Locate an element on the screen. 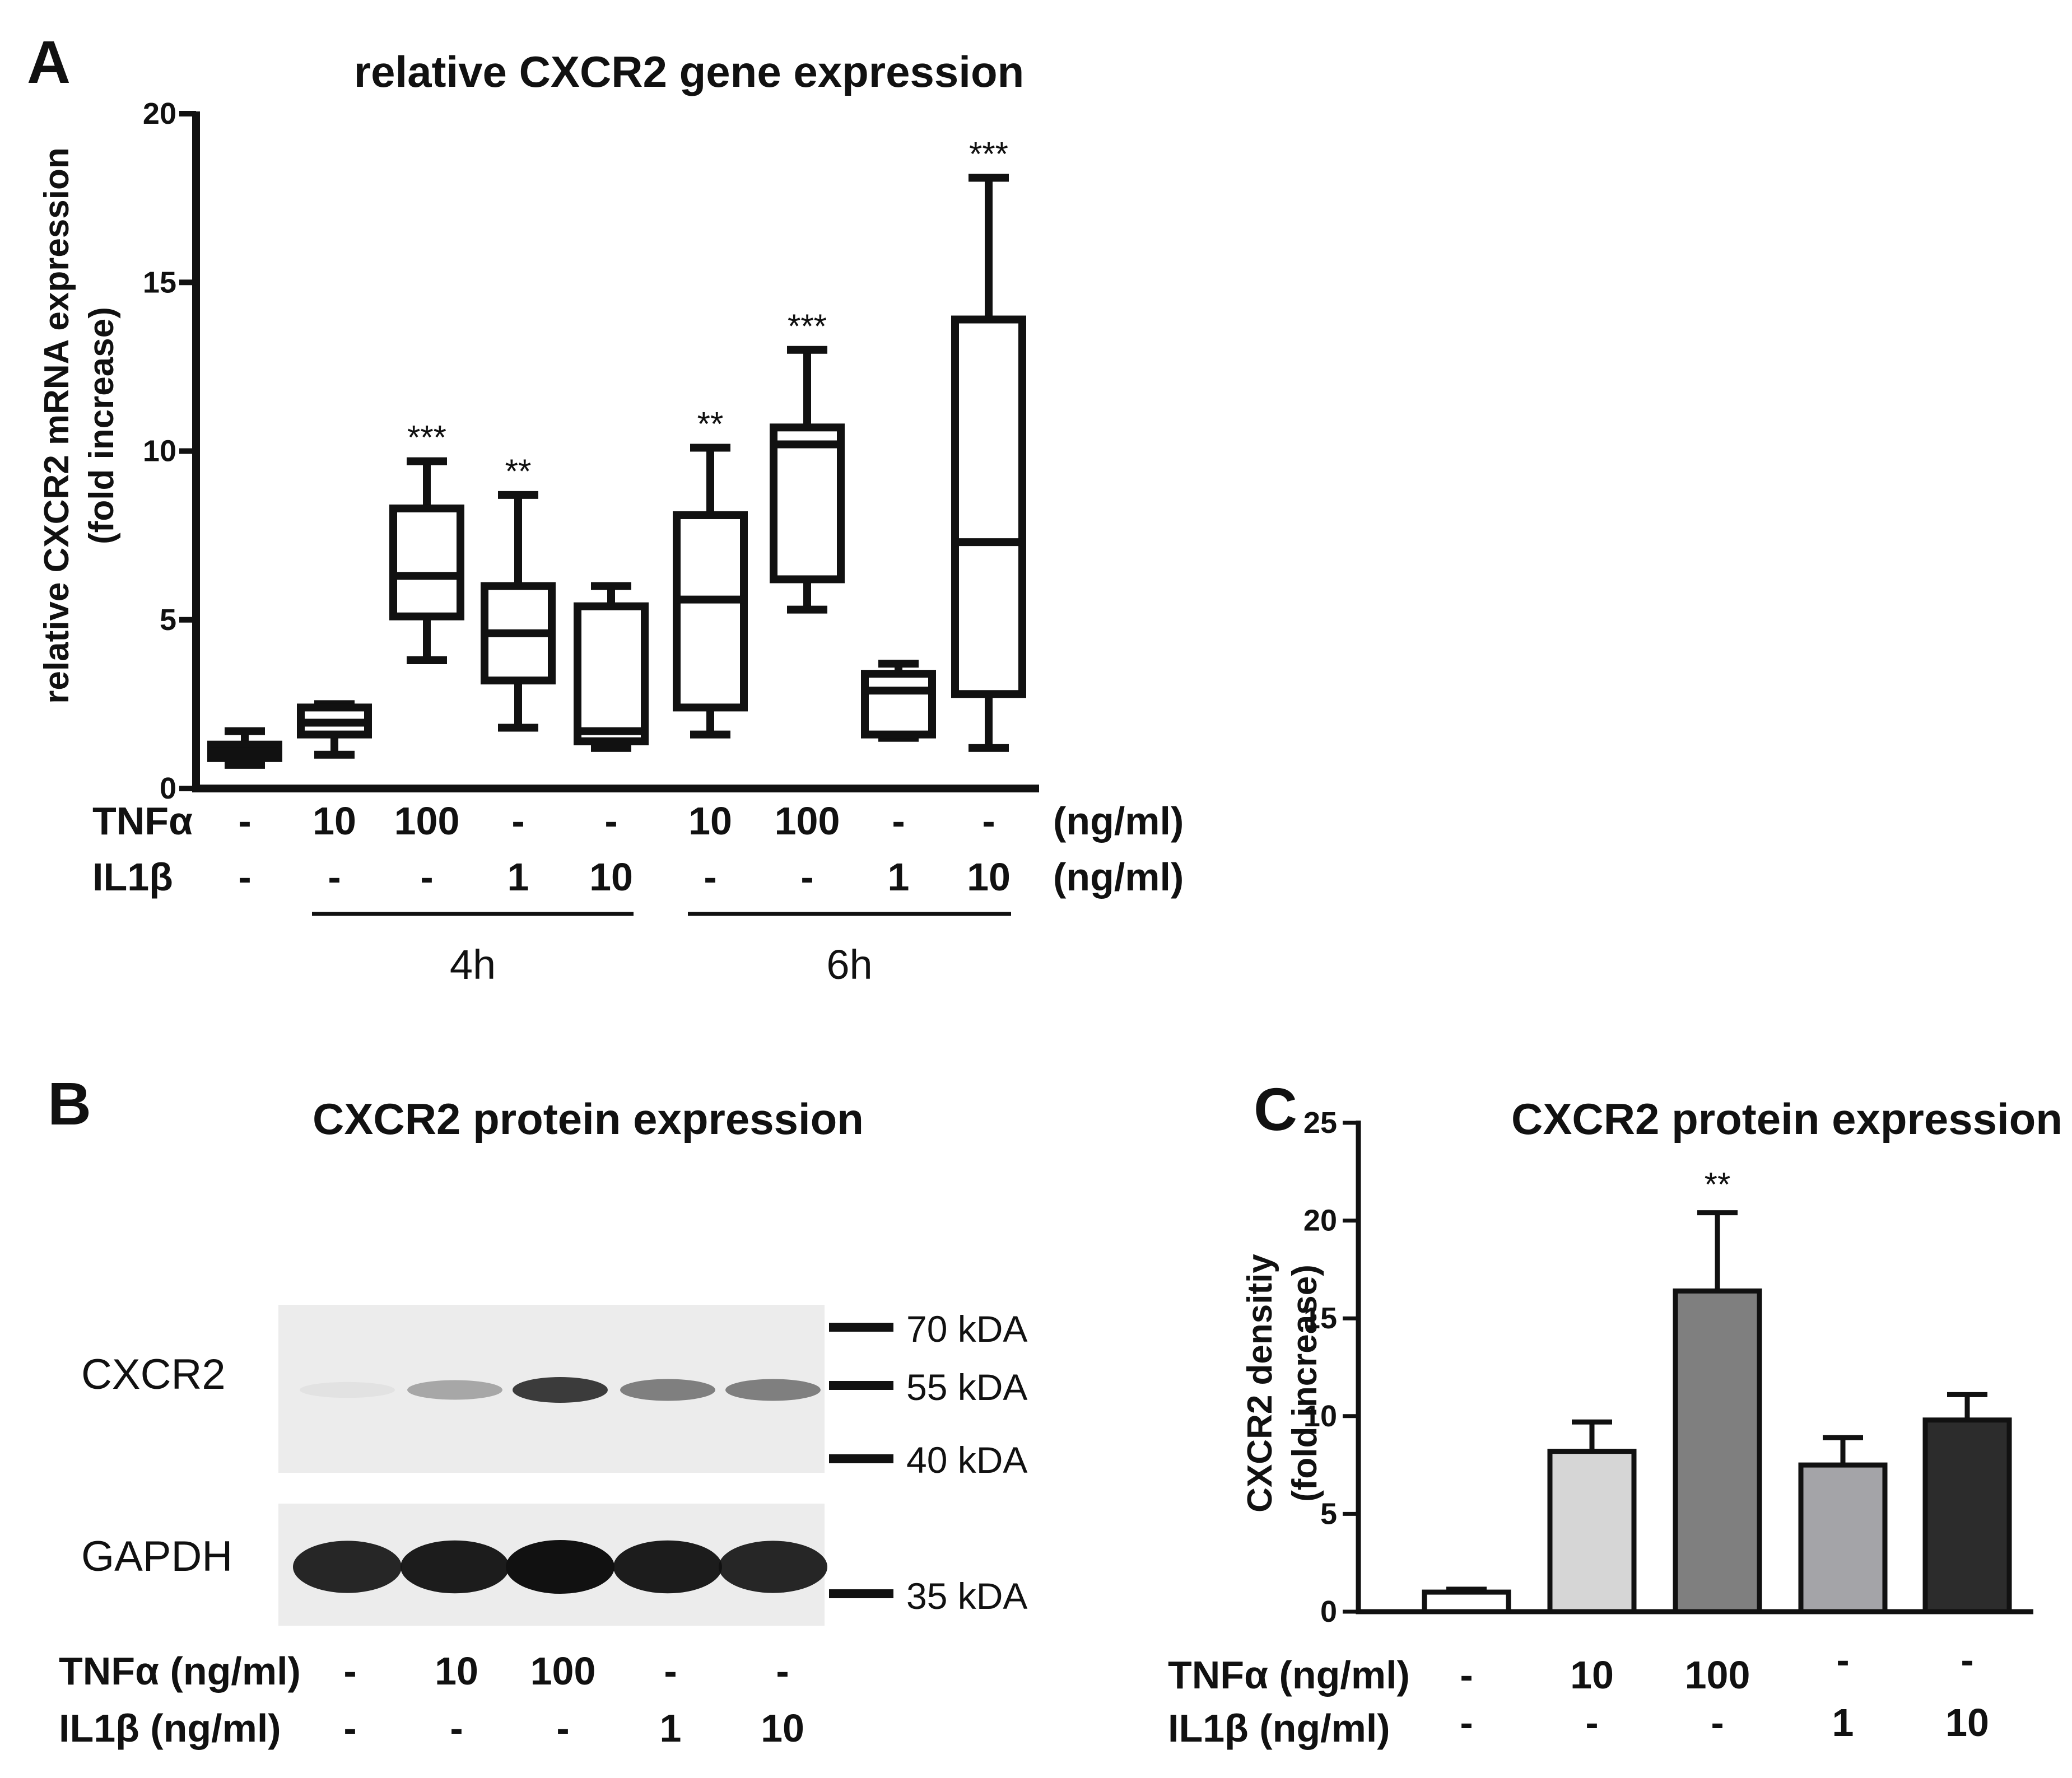 The image size is (2072, 1778). panel-c-bars: ** is located at coordinates (1717, 1390).